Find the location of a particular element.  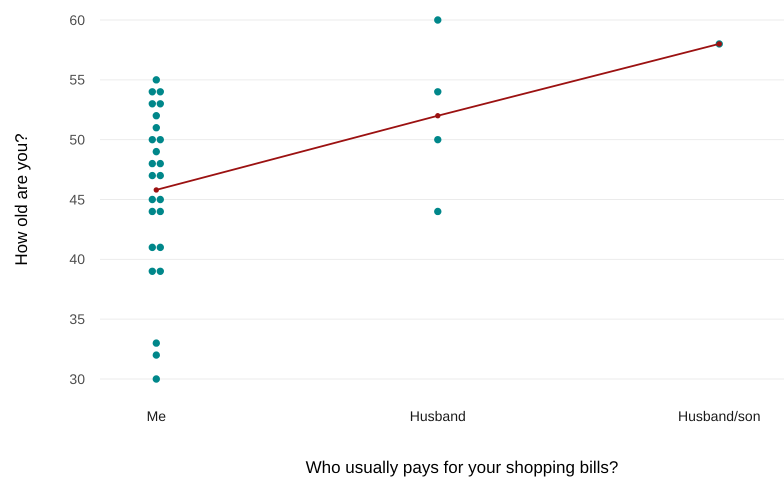

y-axis-title: How old are you? is located at coordinates (21, 199).